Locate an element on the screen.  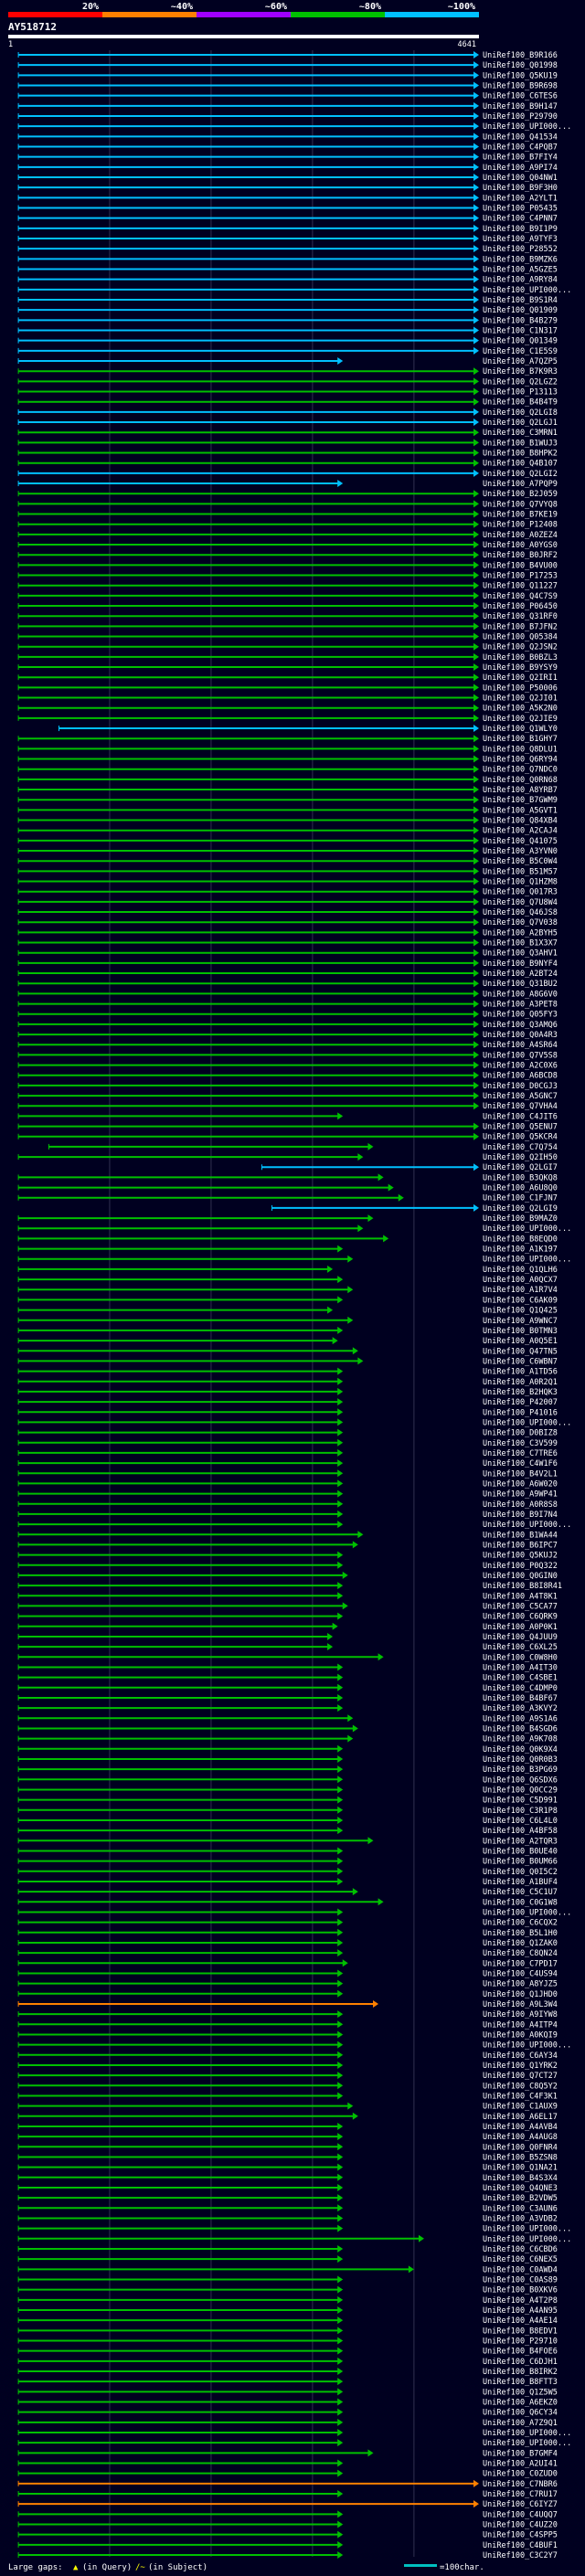
hit-label: UniRef100_Q5KU19 is located at coordinates (520, 75).